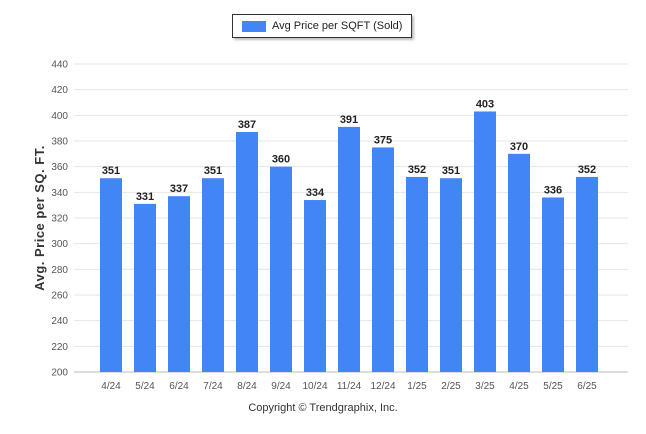  What do you see at coordinates (59, 142) in the screenshot?
I see `y-tick-label: 380` at bounding box center [59, 142].